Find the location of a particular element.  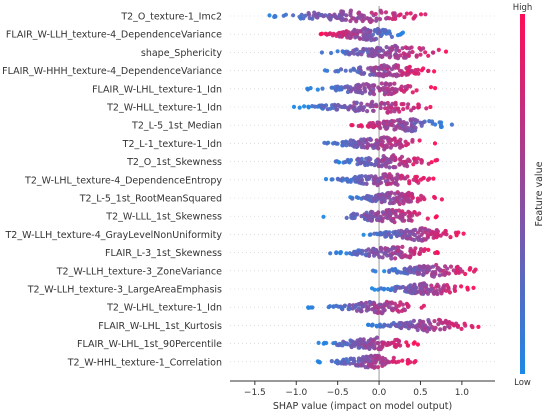

feature-label: FLAIR_W-LLH_texture-4_DependenceVariance is located at coordinates (114, 35).